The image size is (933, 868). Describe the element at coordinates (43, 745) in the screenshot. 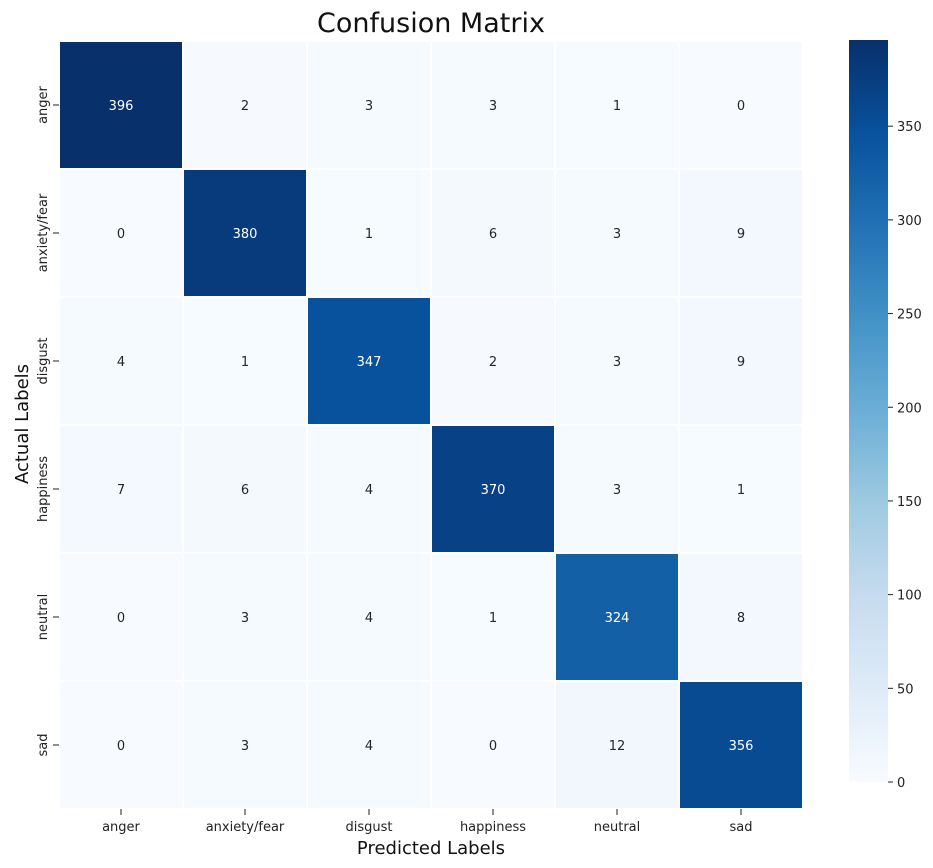

I see `y-tick-label: sad` at that location.